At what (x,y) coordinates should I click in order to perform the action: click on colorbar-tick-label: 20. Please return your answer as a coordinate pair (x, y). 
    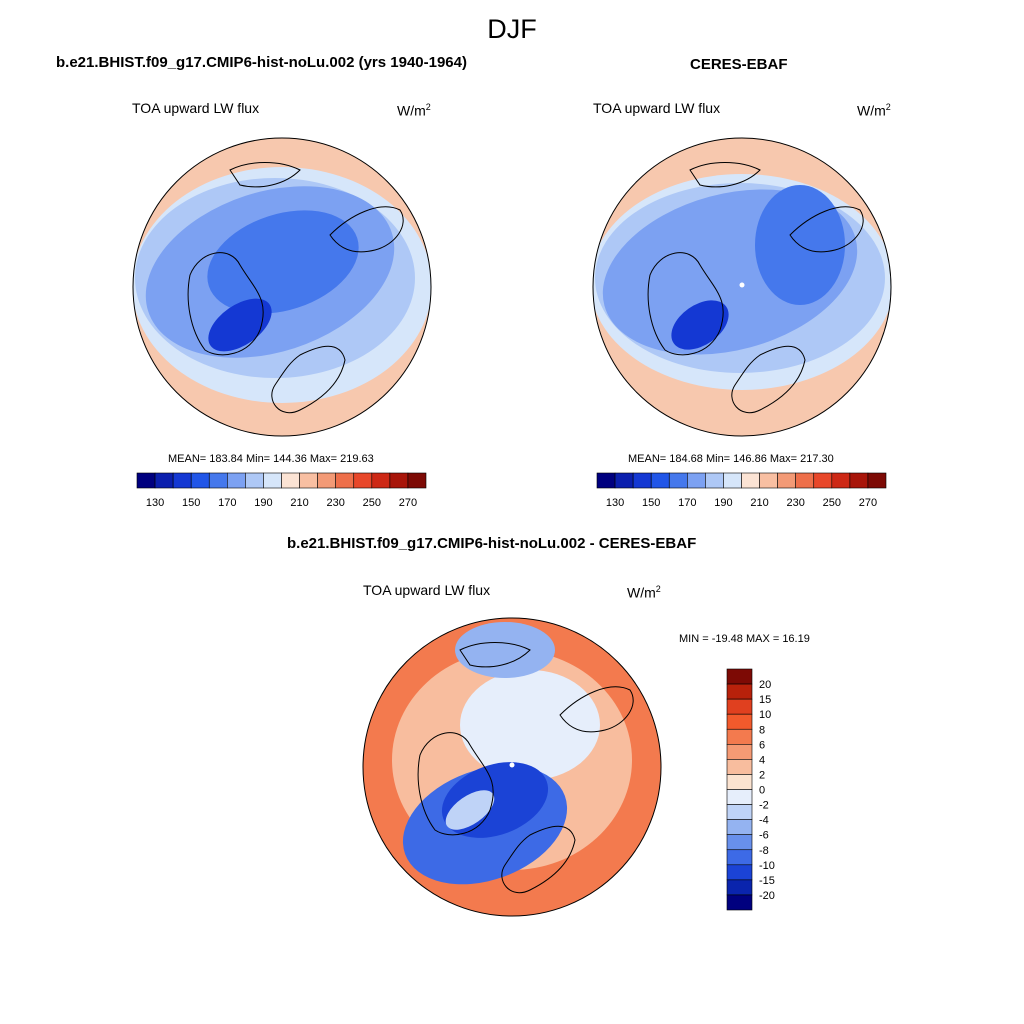
    Looking at the image, I should click on (765, 685).